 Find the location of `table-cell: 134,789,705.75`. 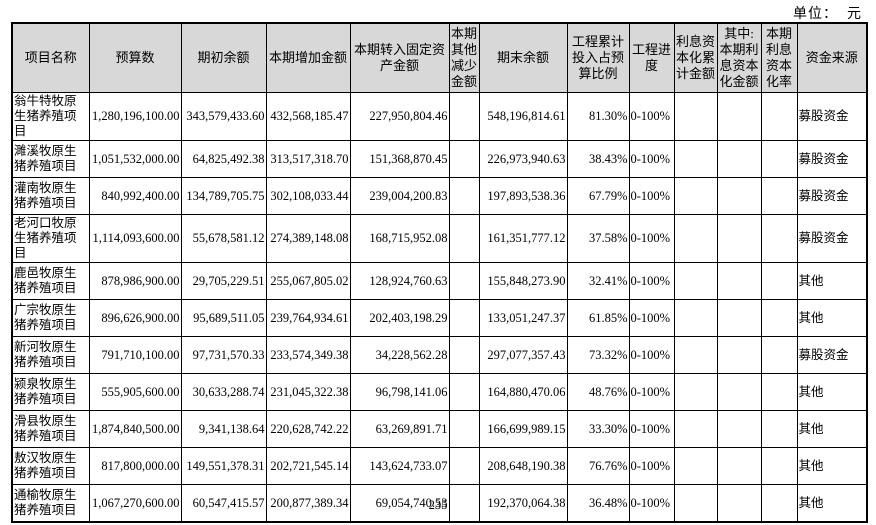

table-cell: 134,789,705.75 is located at coordinates (223, 196).